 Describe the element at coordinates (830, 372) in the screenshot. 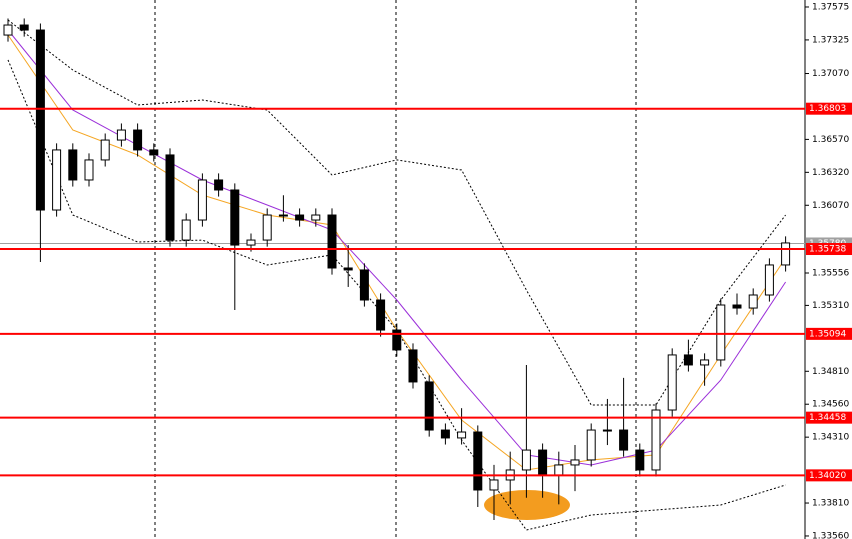

I see `y-tick-label: 1.34810` at that location.